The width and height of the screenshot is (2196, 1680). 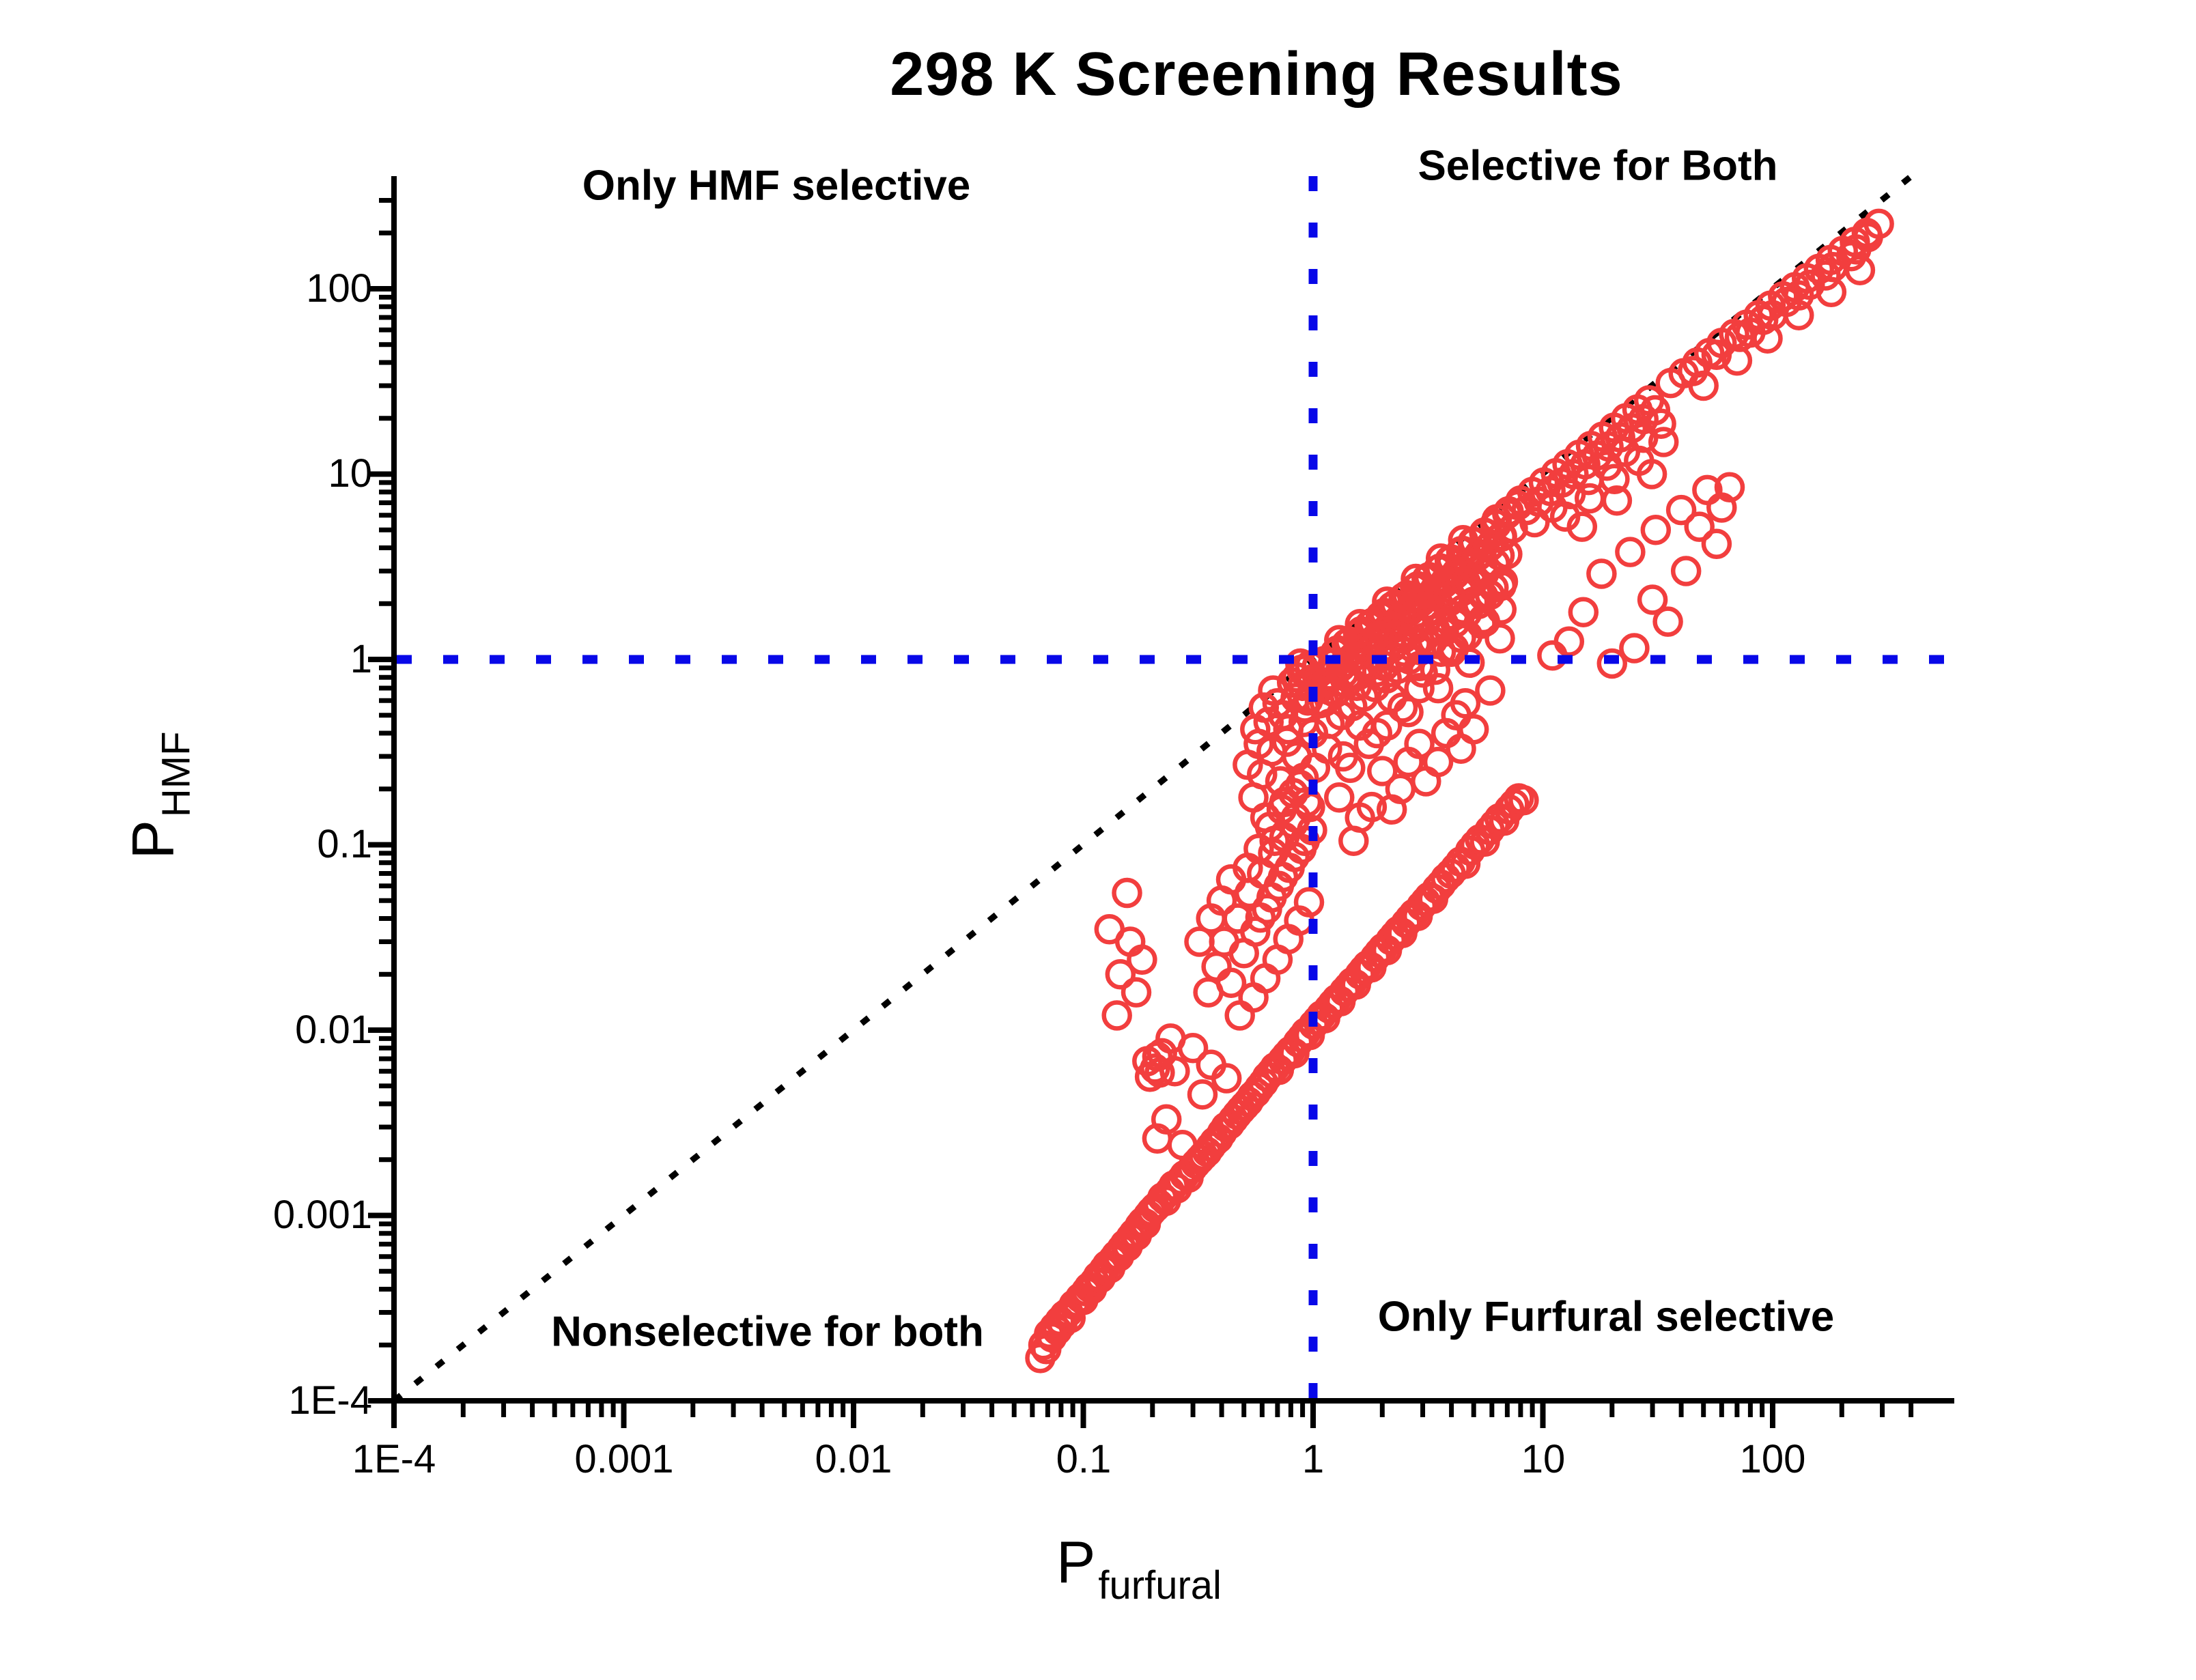 I want to click on y-axis-title: PHMF, so click(x=160, y=795).